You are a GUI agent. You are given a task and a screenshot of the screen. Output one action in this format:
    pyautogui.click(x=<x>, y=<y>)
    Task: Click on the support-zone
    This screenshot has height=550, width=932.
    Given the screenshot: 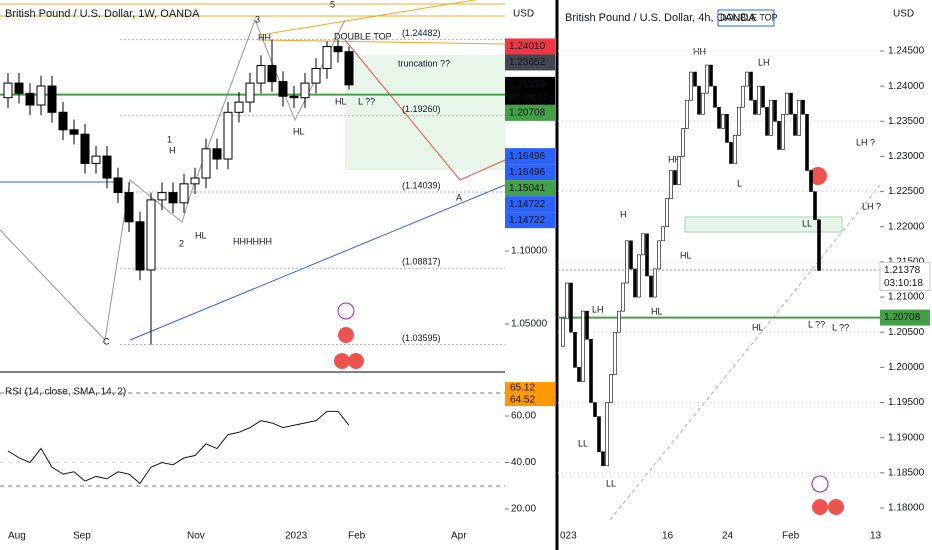 What is the action you would take?
    pyautogui.click(x=763, y=224)
    